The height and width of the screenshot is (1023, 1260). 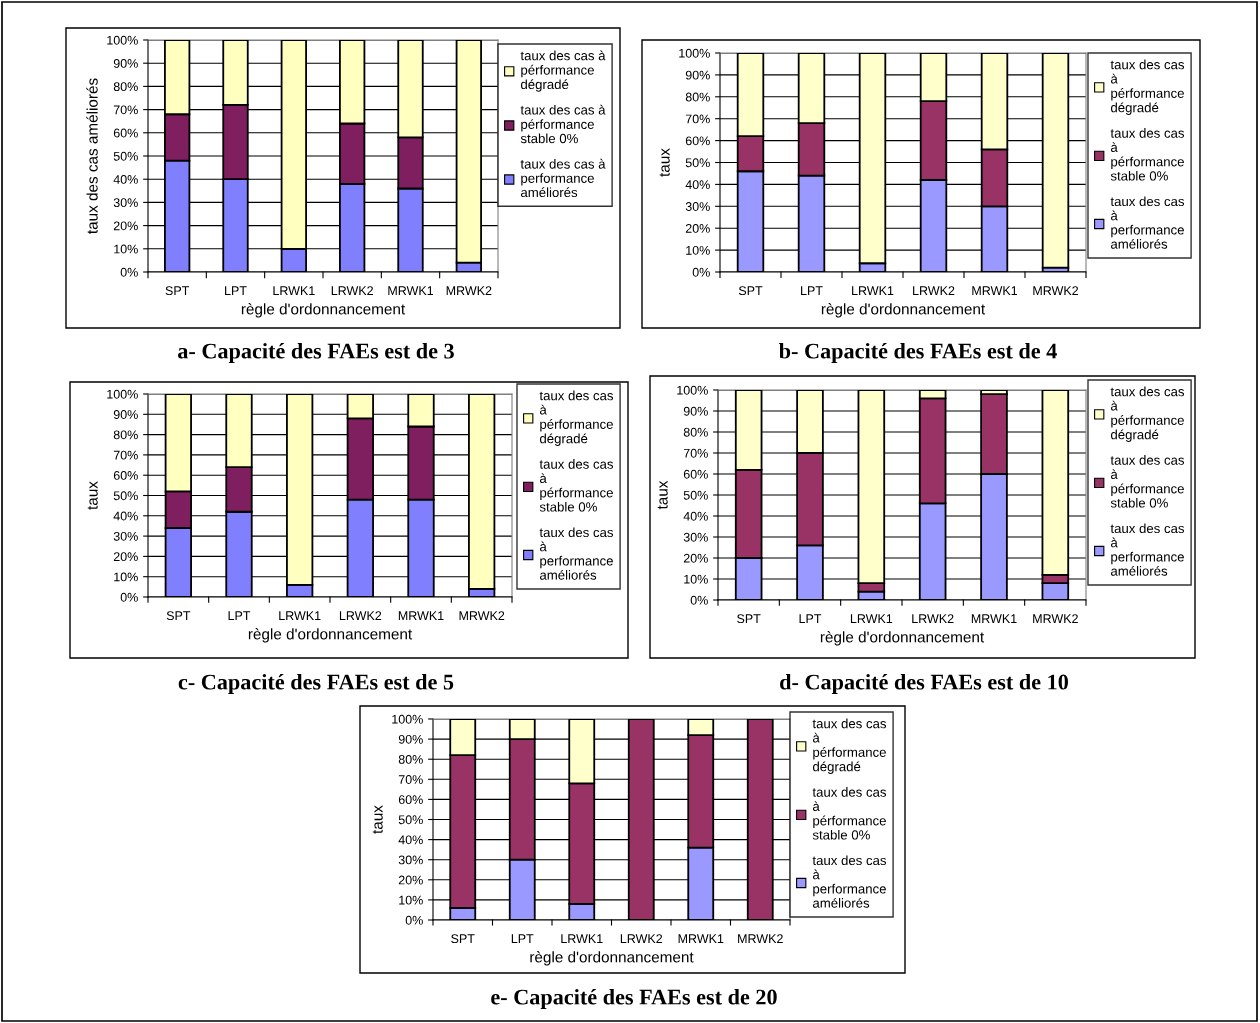 I want to click on text: c- Capacité des FAEs est de 5, so click(x=316, y=684).